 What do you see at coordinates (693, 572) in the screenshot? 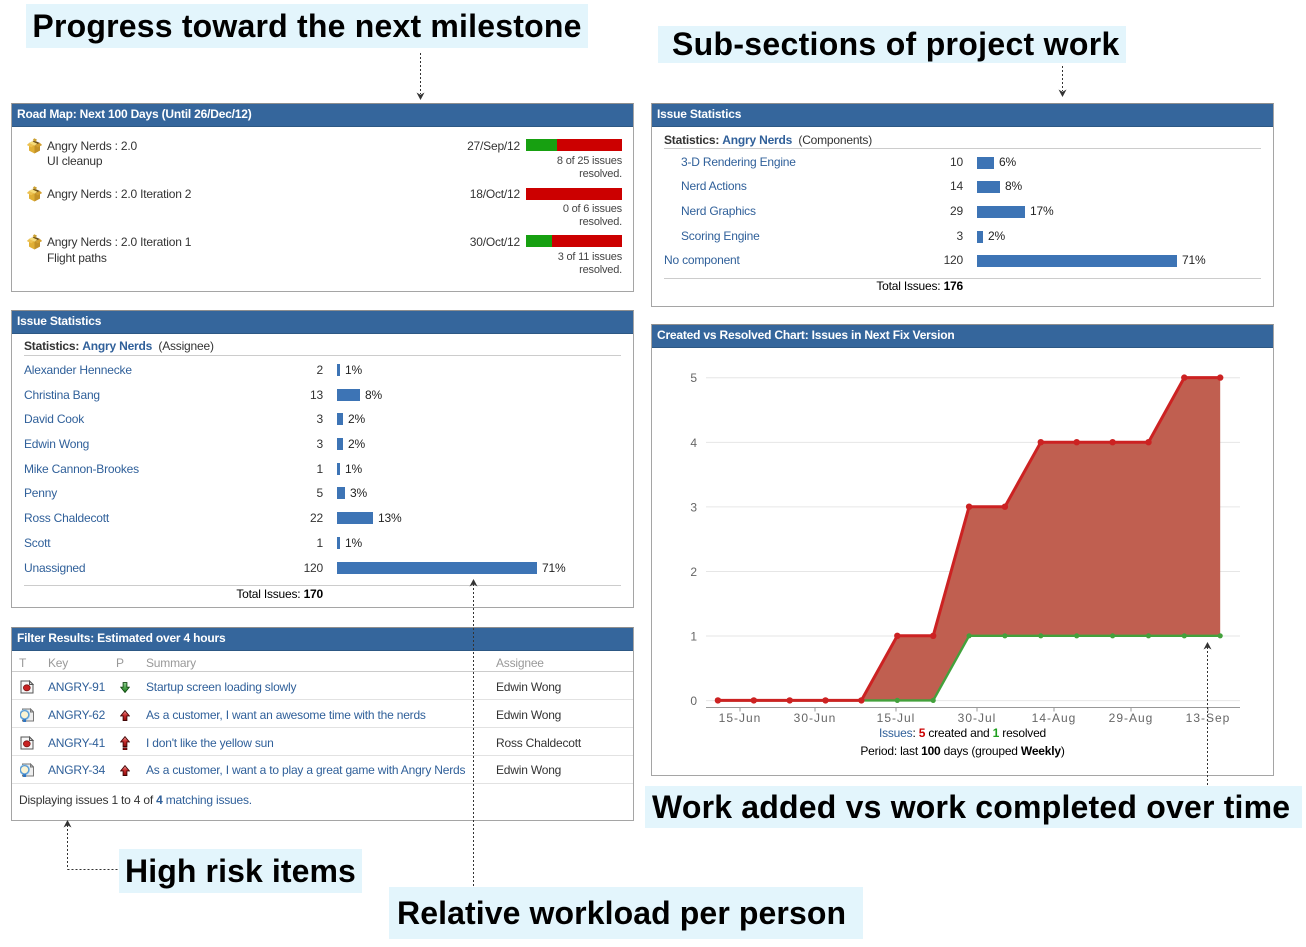
I see `svg-text: 2` at bounding box center [693, 572].